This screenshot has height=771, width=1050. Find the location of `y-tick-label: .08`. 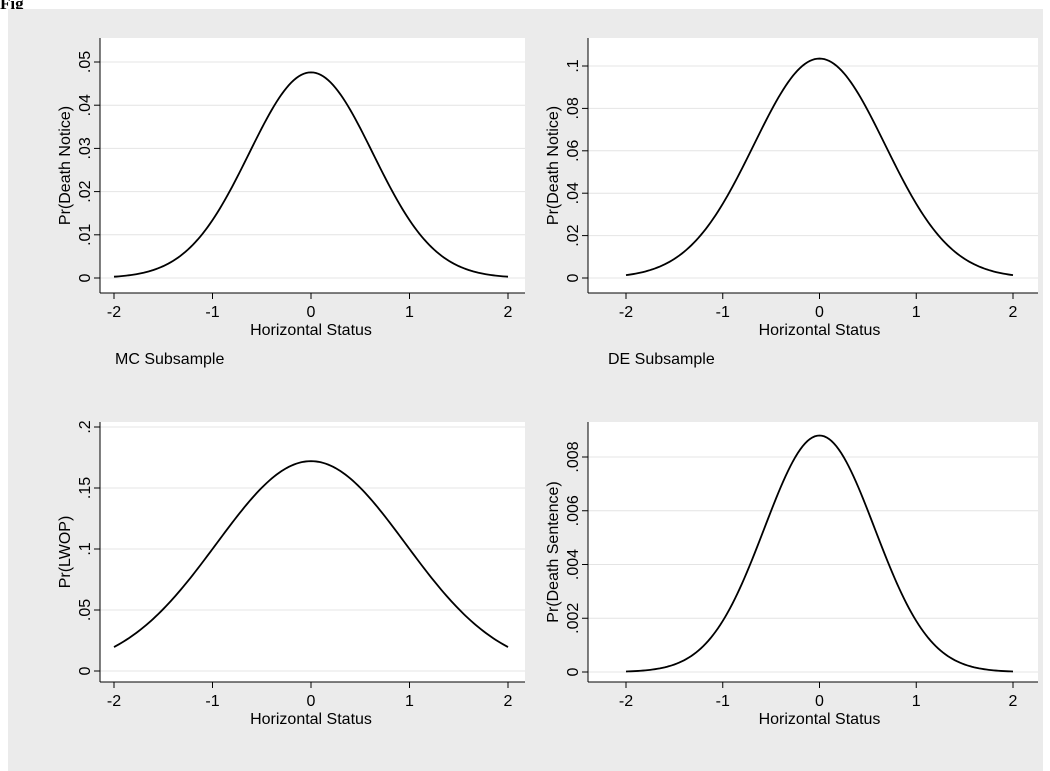

y-tick-label: .08 is located at coordinates (573, 108).